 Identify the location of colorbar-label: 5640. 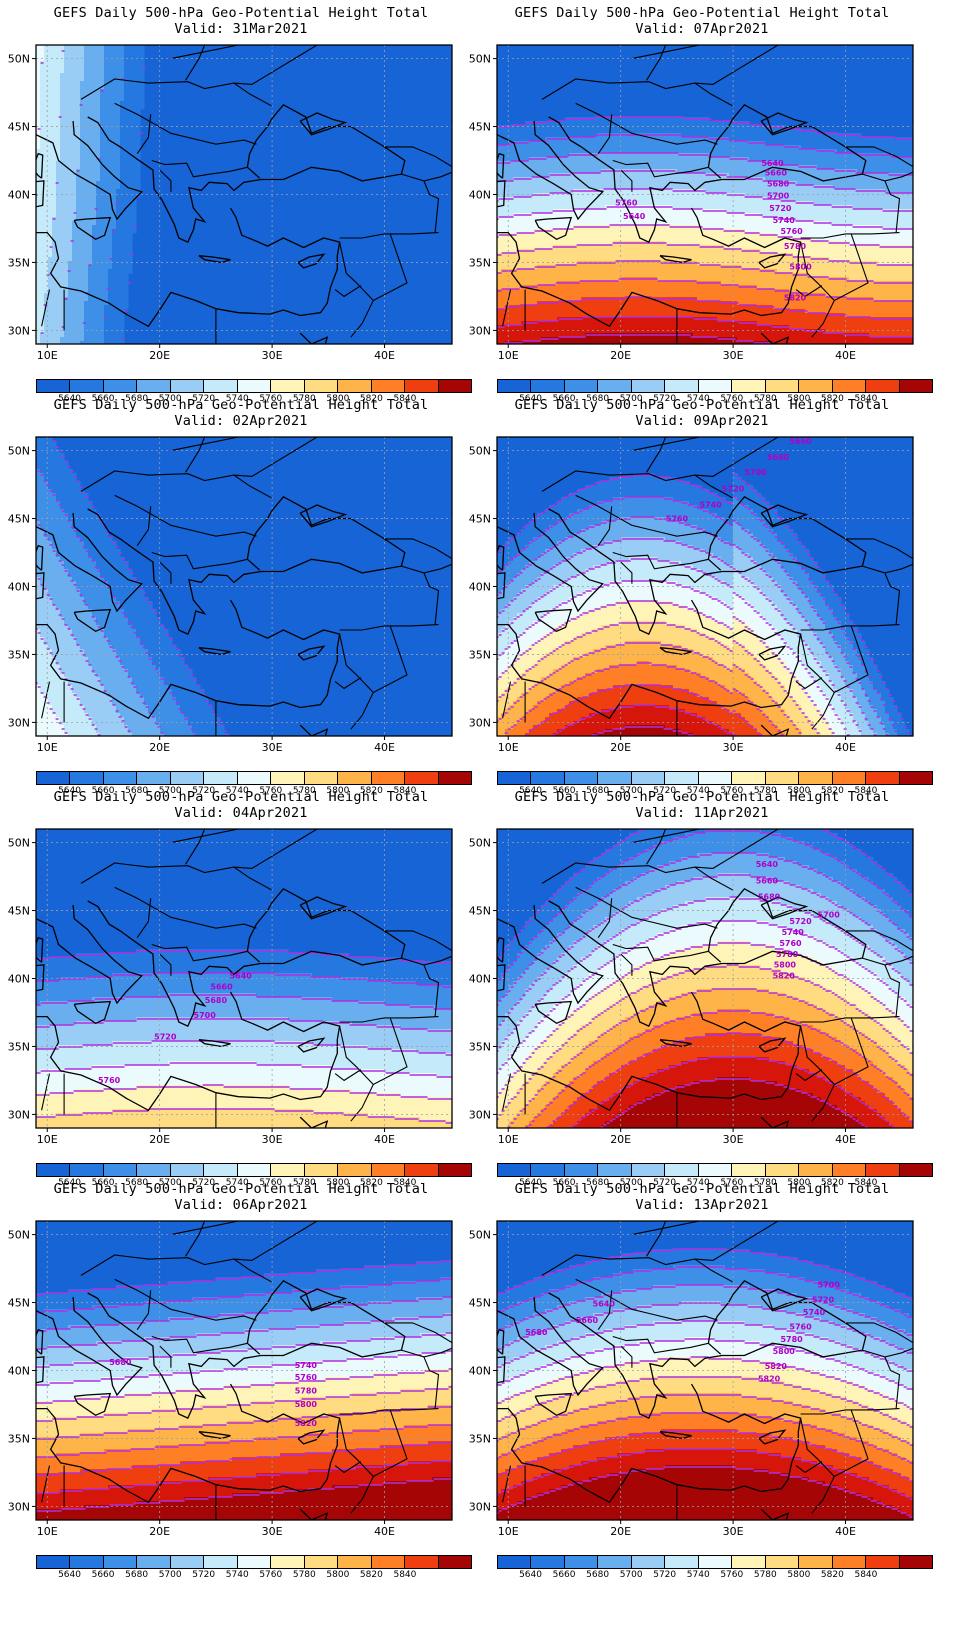
(530, 791).